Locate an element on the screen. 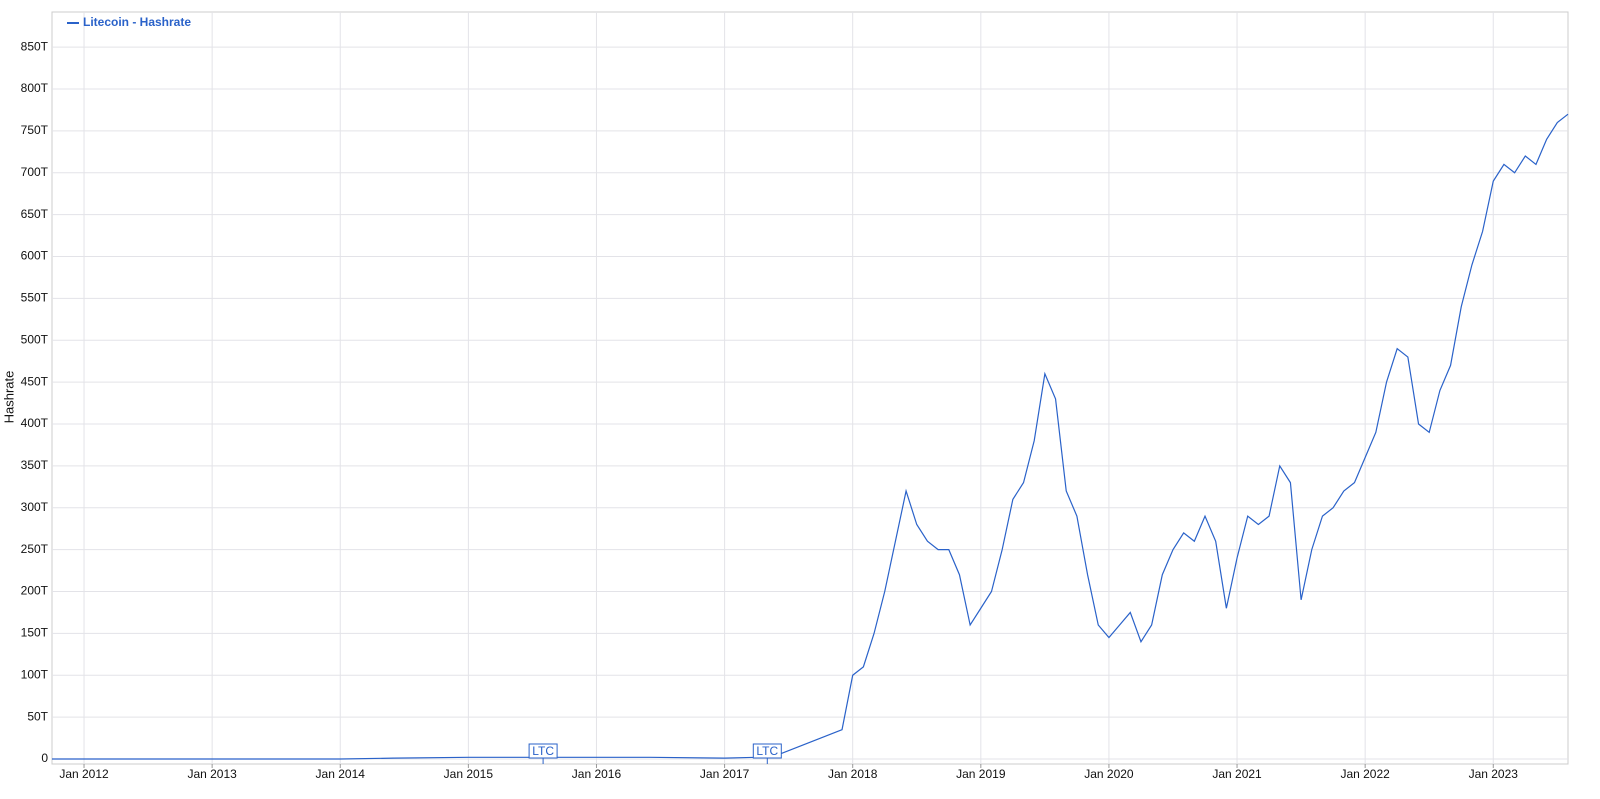  legend-label: Litecoin - Hashrate is located at coordinates (137, 22).